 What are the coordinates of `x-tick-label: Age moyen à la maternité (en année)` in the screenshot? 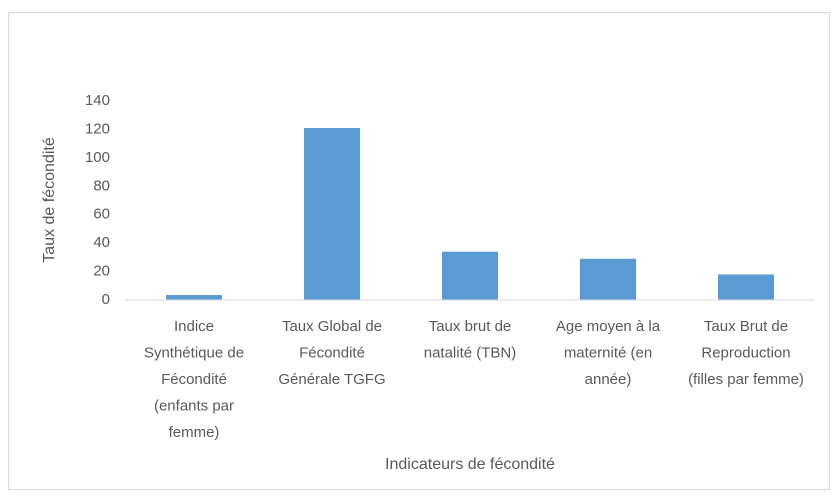 It's located at (608, 353).